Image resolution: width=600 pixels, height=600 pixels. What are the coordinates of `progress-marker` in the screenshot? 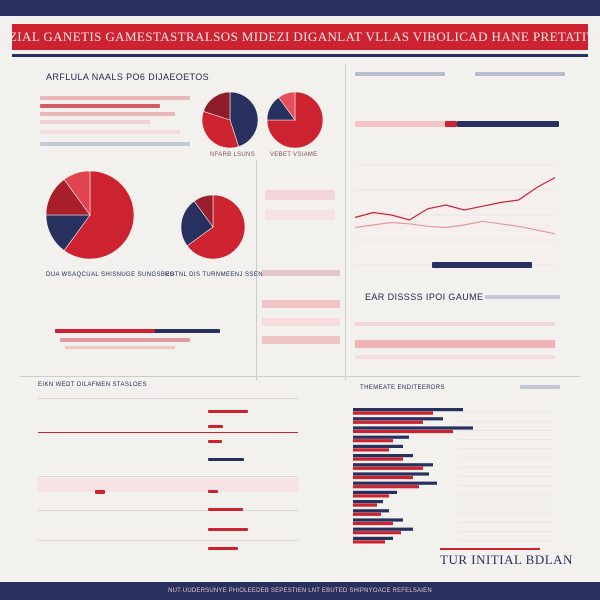 It's located at (451, 124).